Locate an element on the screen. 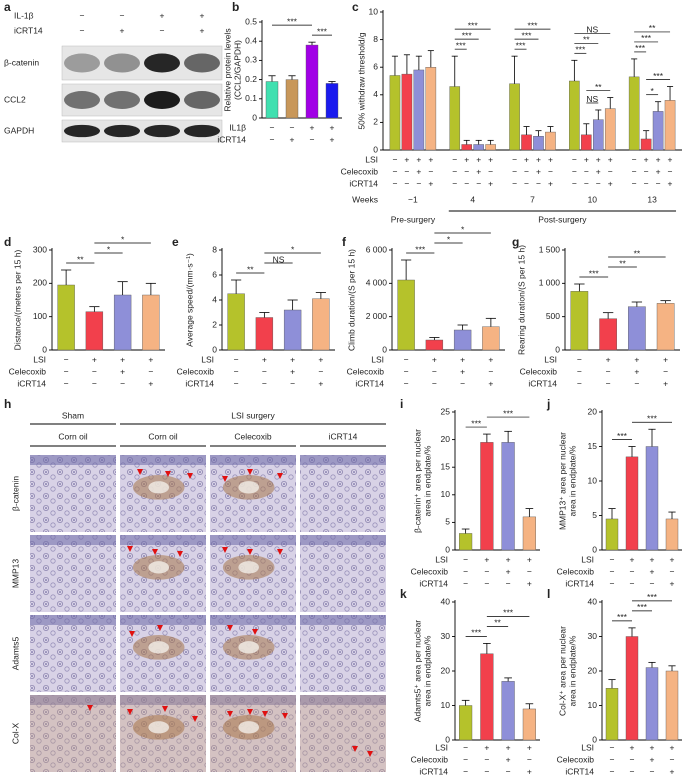 This screenshot has height=778, width=685. significance-label: NS is located at coordinates (279, 259).